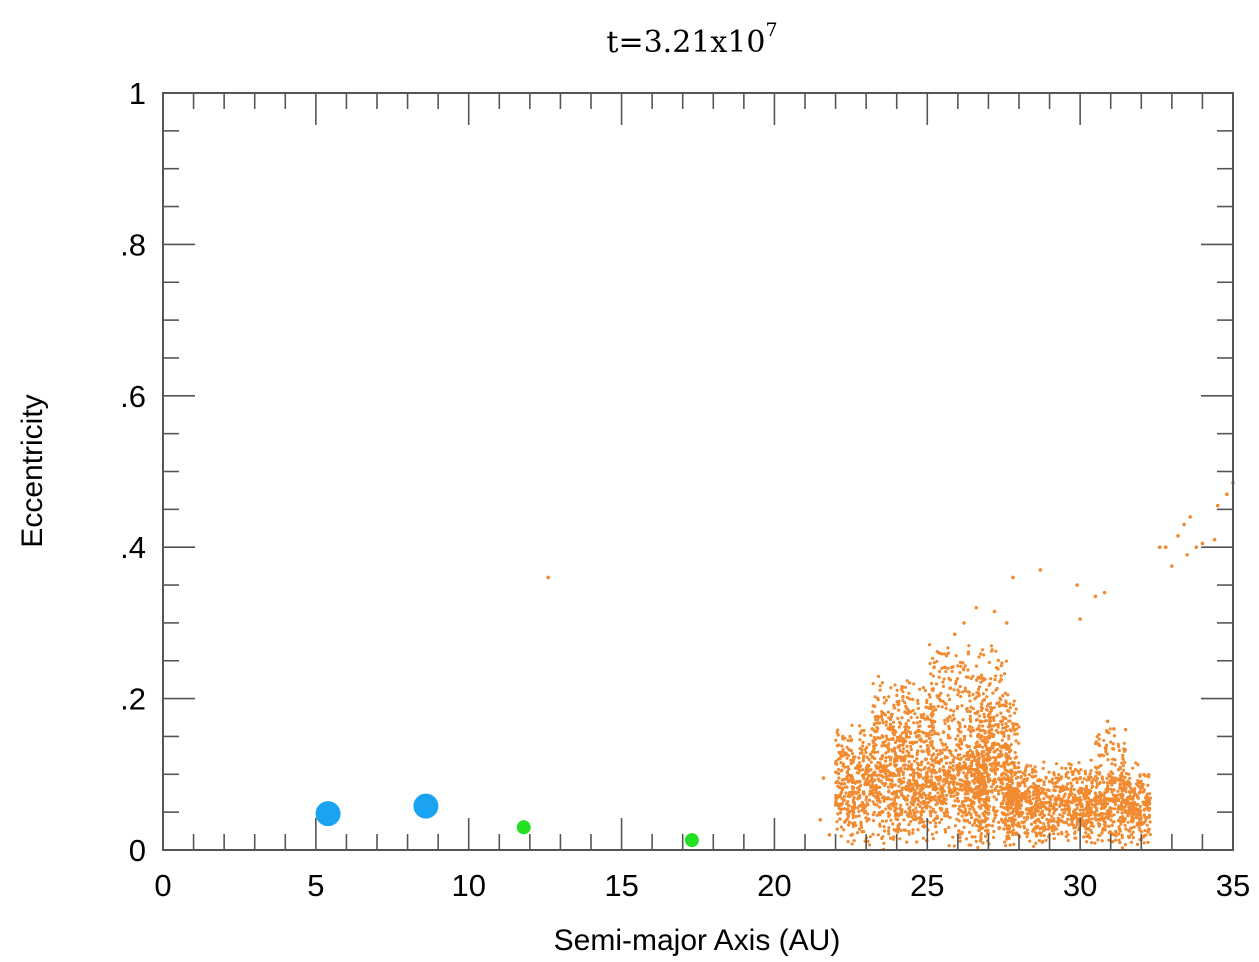 This screenshot has width=1259, height=962. Describe the element at coordinates (523, 827) in the screenshot. I see `ice-giant-point` at that location.